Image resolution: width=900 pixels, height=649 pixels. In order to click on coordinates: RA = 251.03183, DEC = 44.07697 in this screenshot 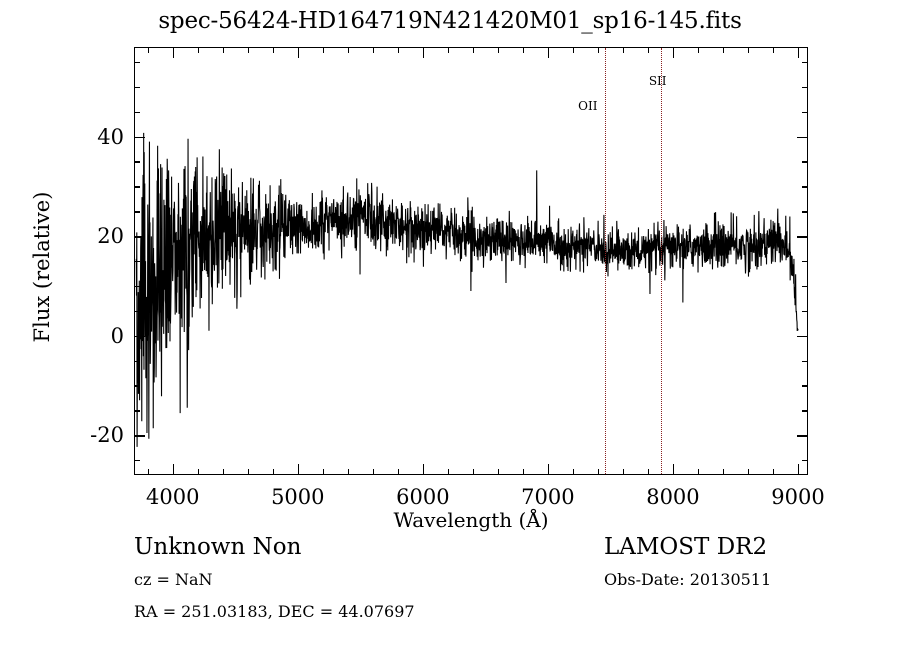, I will do `click(274, 611)`.